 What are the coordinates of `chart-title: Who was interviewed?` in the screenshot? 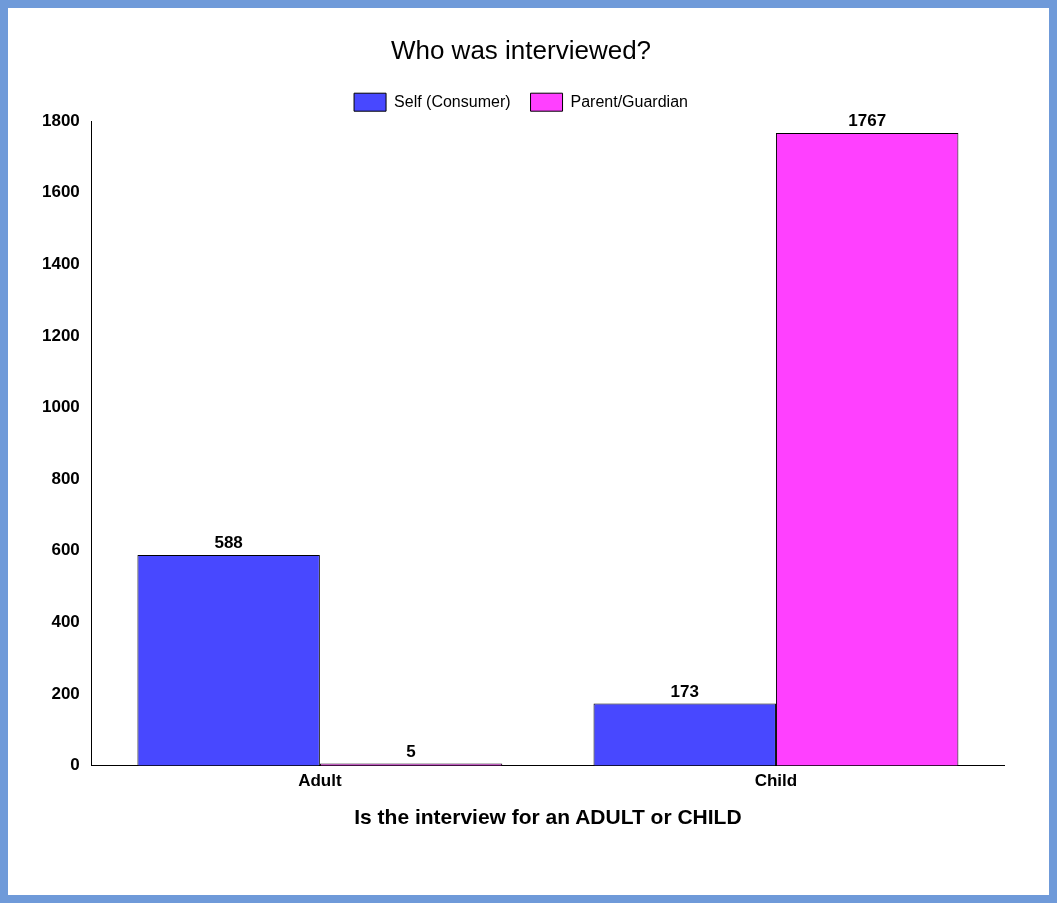 It's located at (521, 49).